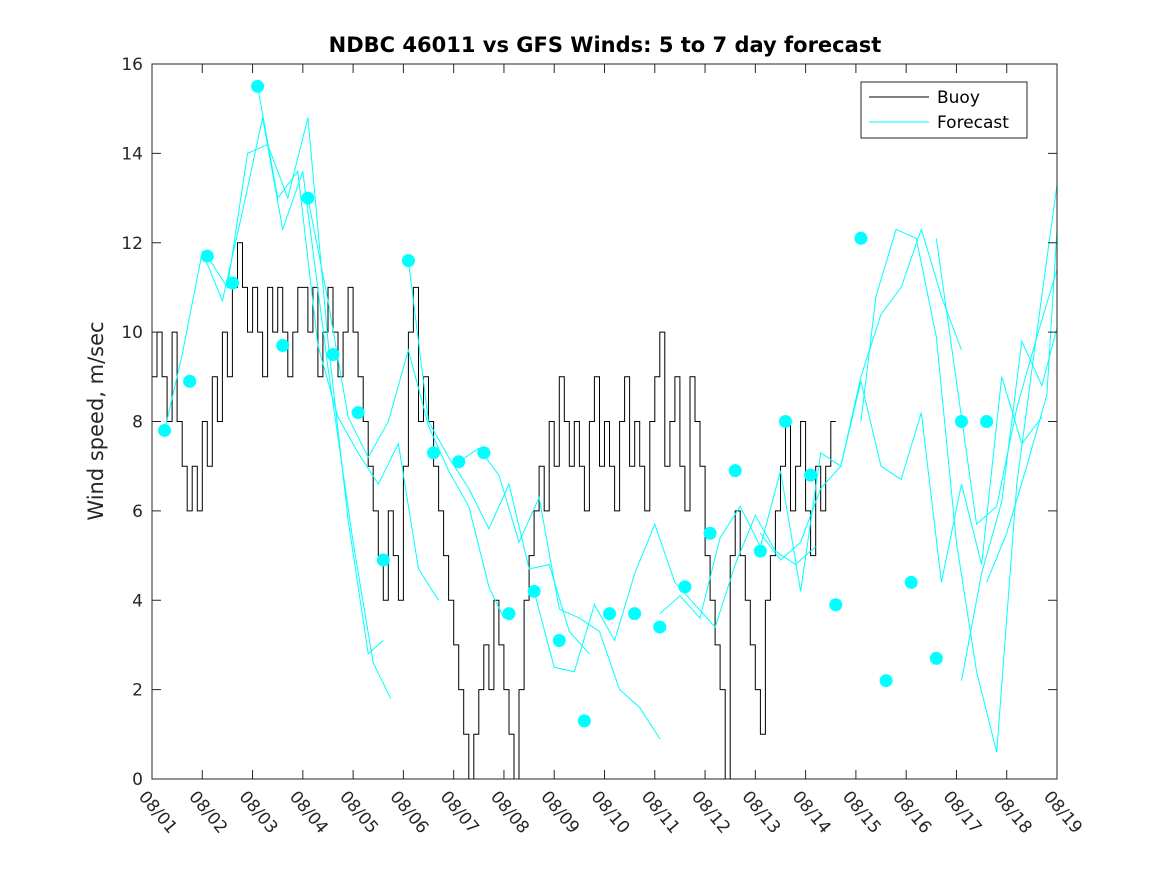  I want to click on y-tick-label: 12, so click(132, 244).